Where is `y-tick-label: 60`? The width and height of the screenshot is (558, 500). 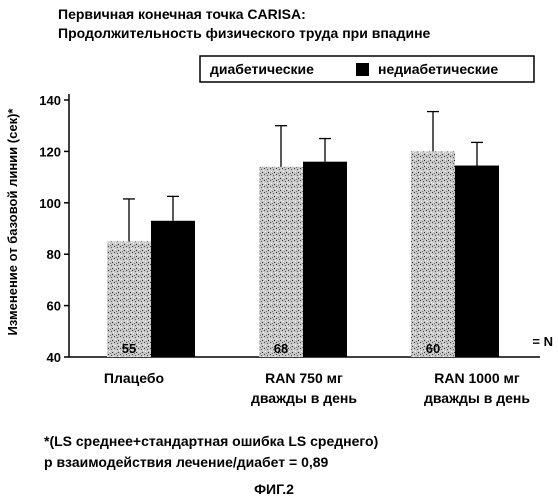
y-tick-label: 60 is located at coordinates (54, 306).